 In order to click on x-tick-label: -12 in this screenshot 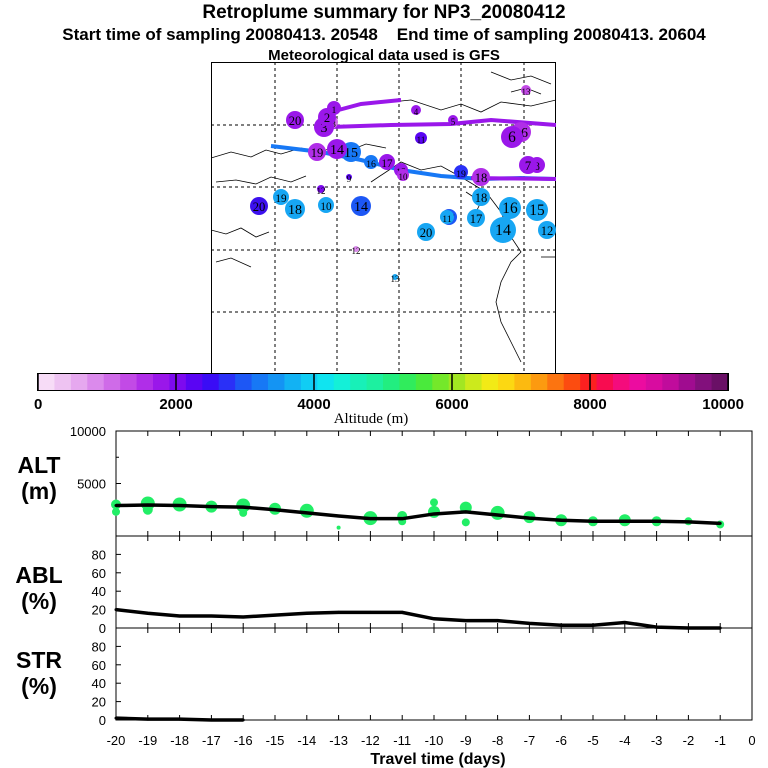, I will do `click(370, 740)`.